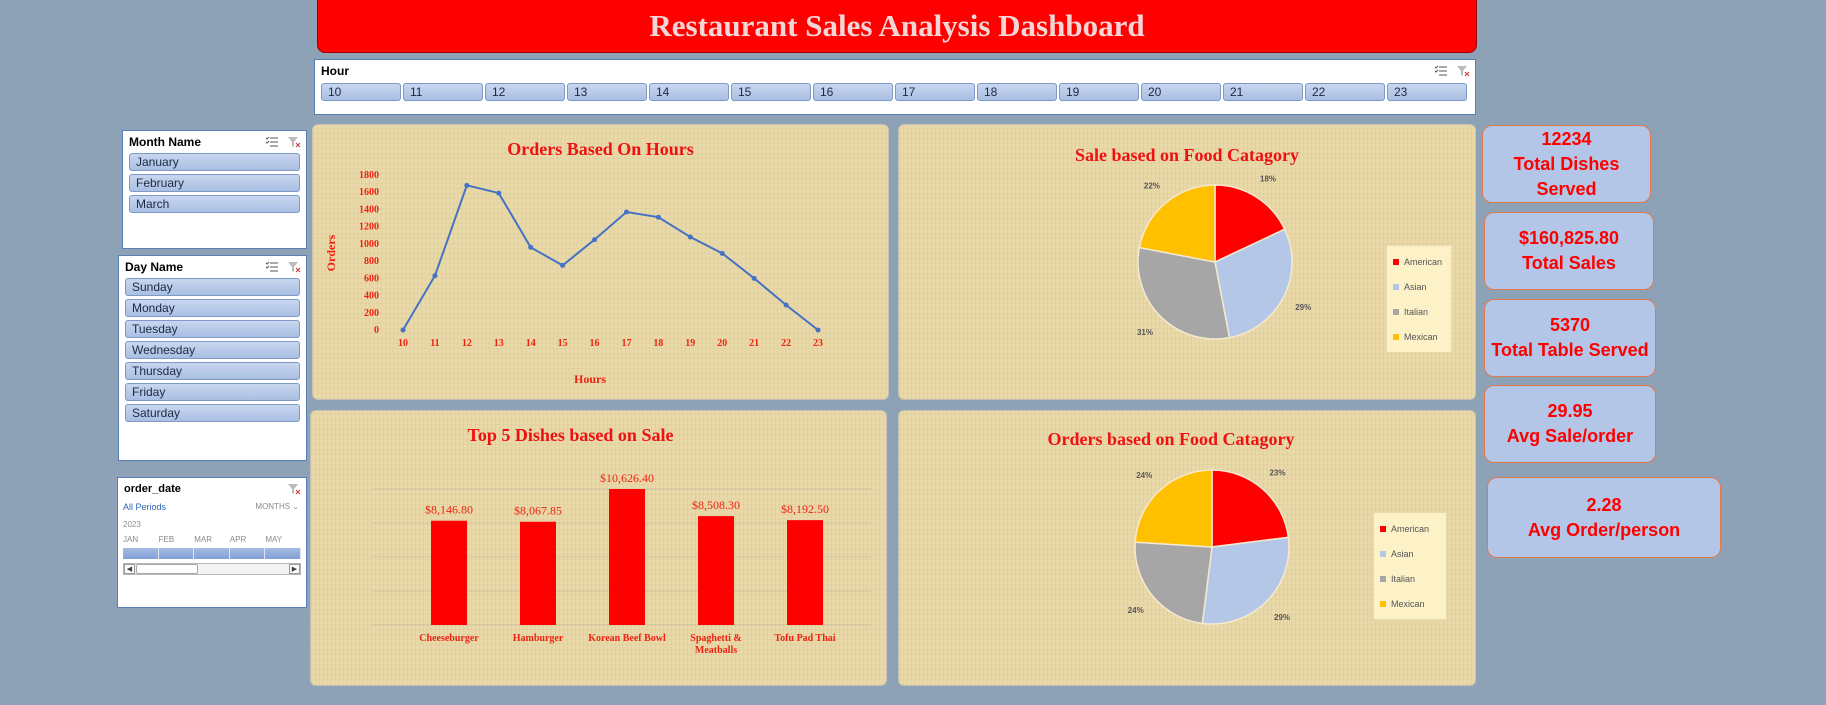  What do you see at coordinates (212, 413) in the screenshot?
I see `day-item-saturday: Saturday` at bounding box center [212, 413].